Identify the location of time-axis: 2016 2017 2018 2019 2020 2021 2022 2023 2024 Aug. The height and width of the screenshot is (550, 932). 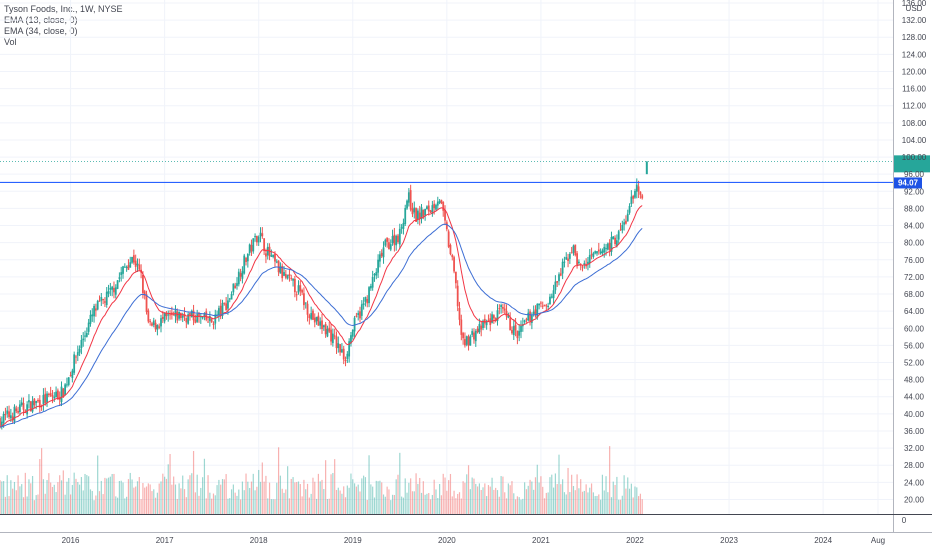
(473, 540).